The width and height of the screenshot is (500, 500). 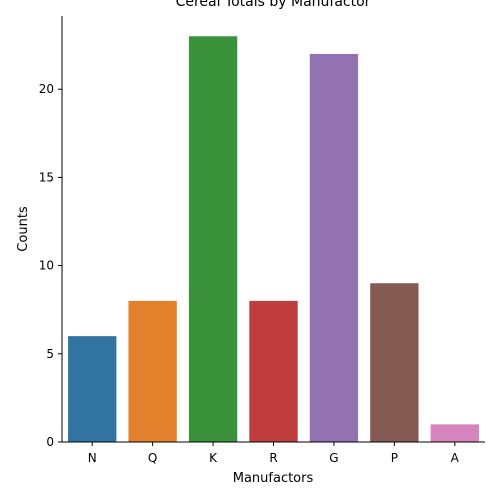 I want to click on bar-P, so click(x=394, y=362).